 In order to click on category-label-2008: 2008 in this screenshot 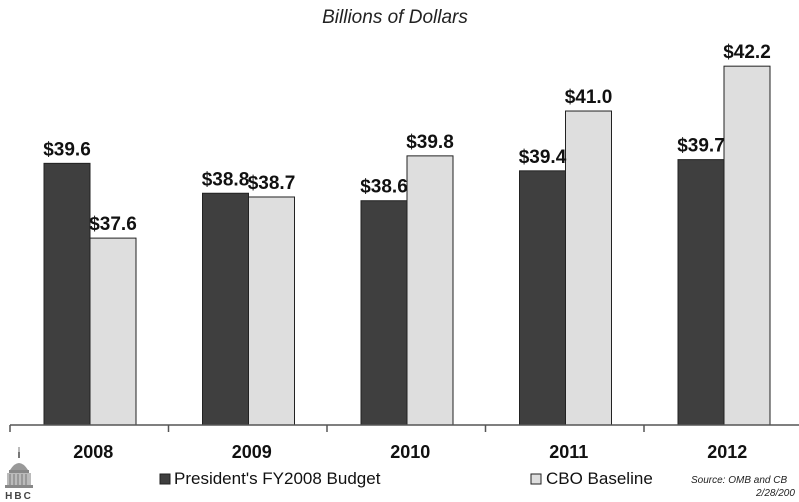, I will do `click(93, 452)`.